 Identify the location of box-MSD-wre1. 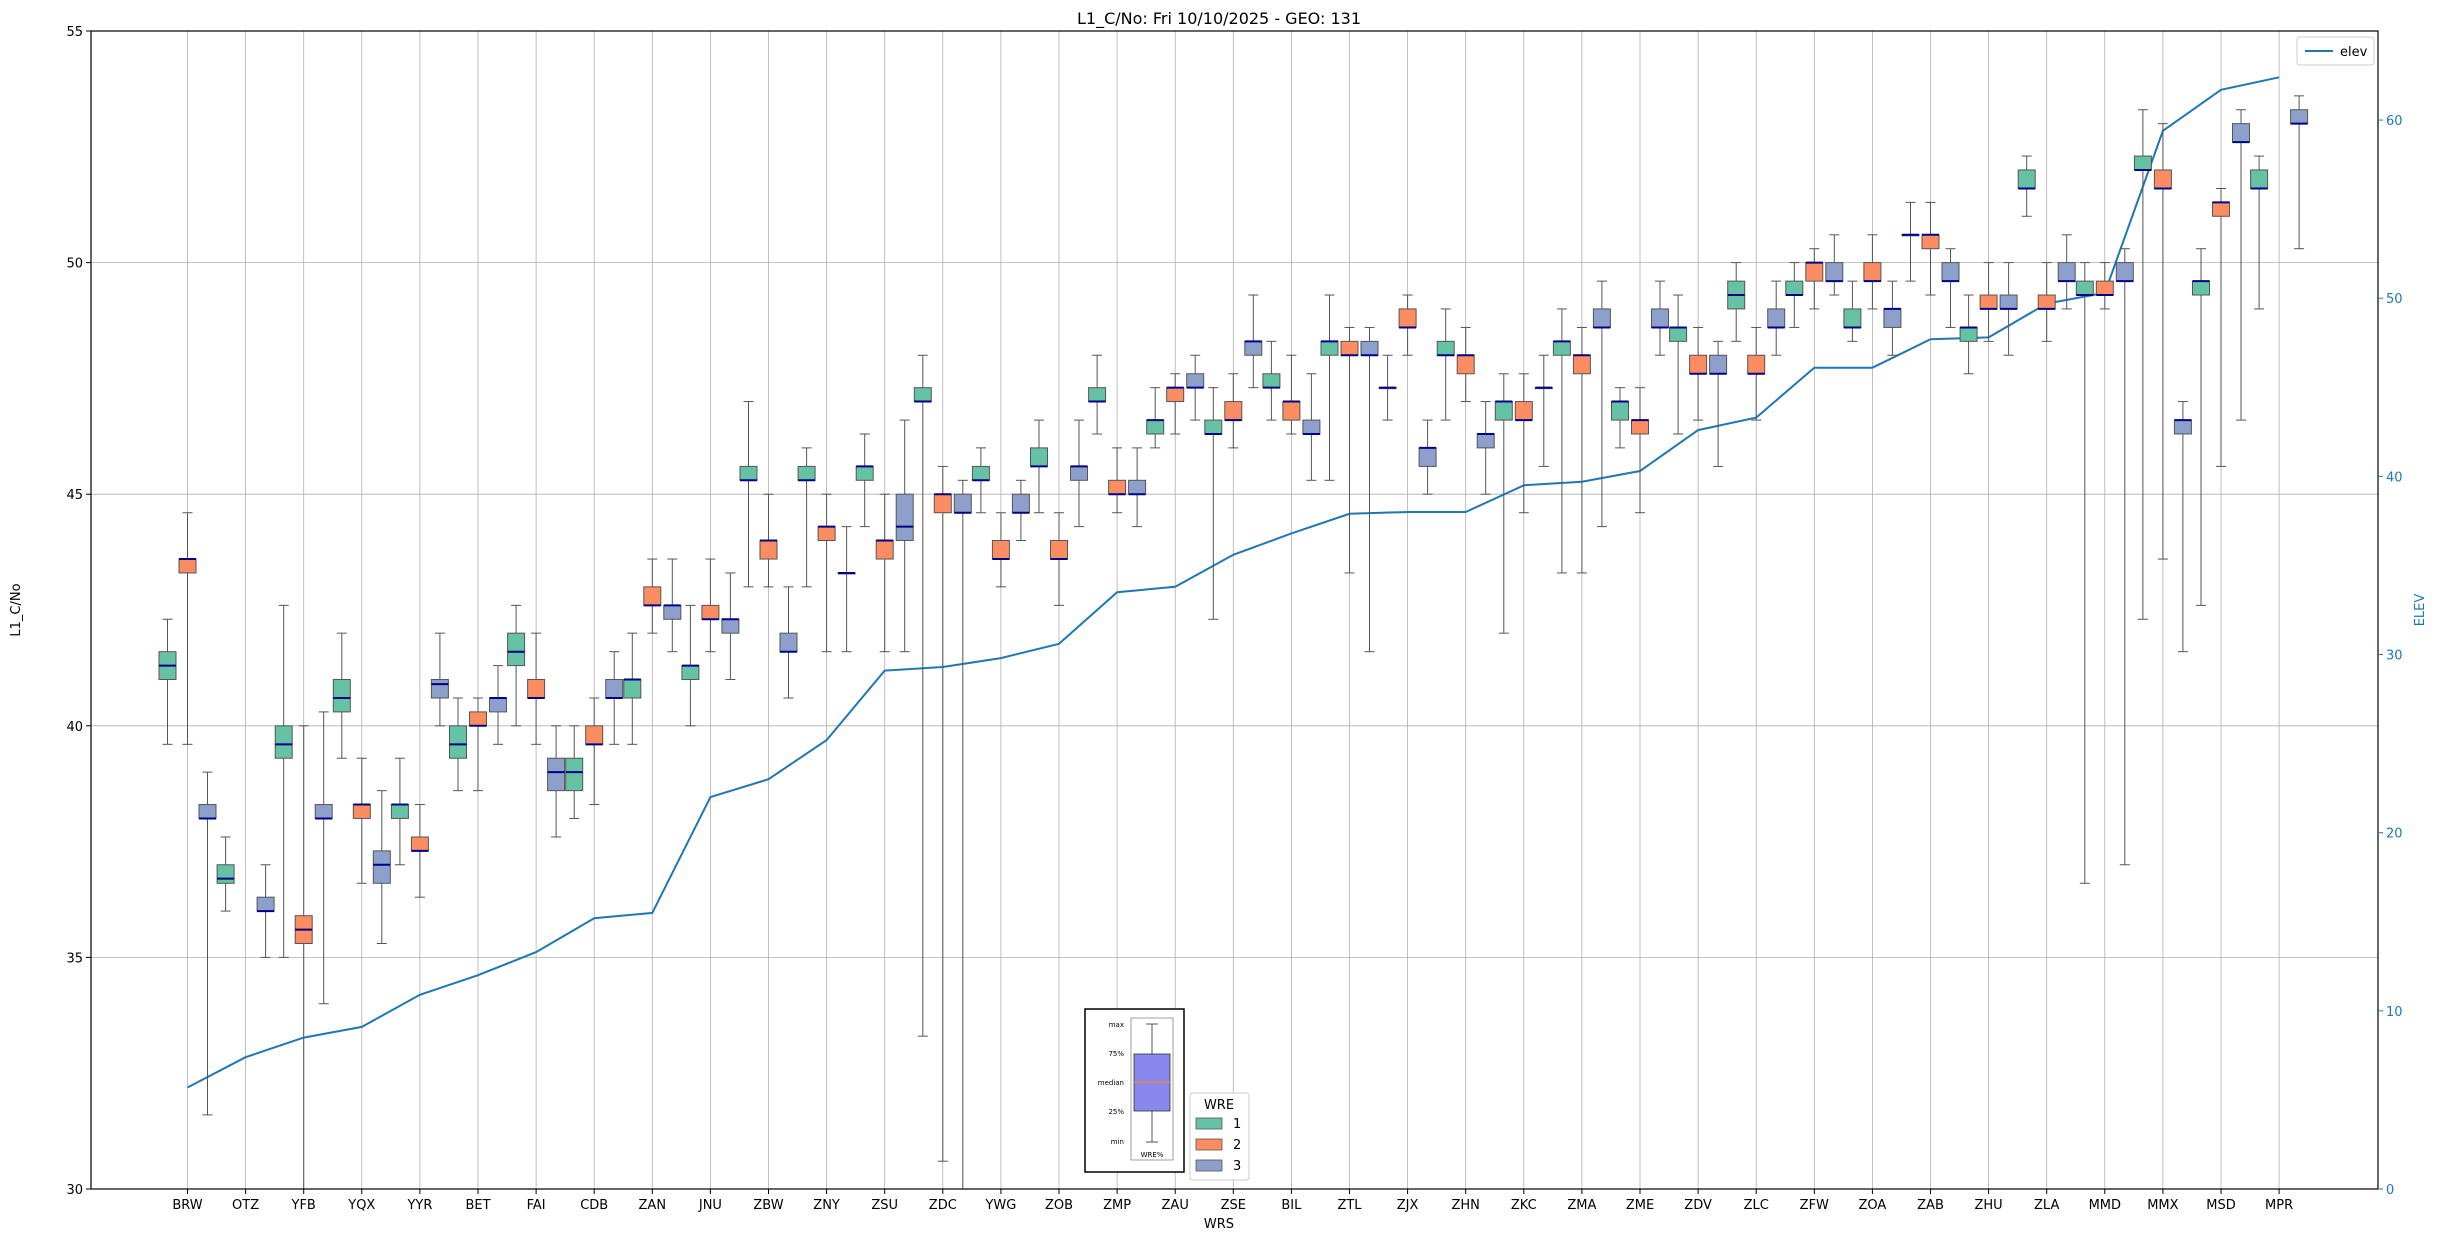
(2201, 427).